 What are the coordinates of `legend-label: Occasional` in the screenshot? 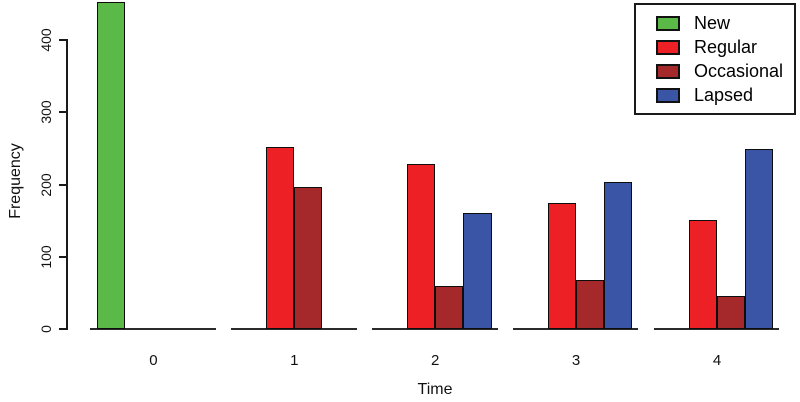 It's located at (739, 70).